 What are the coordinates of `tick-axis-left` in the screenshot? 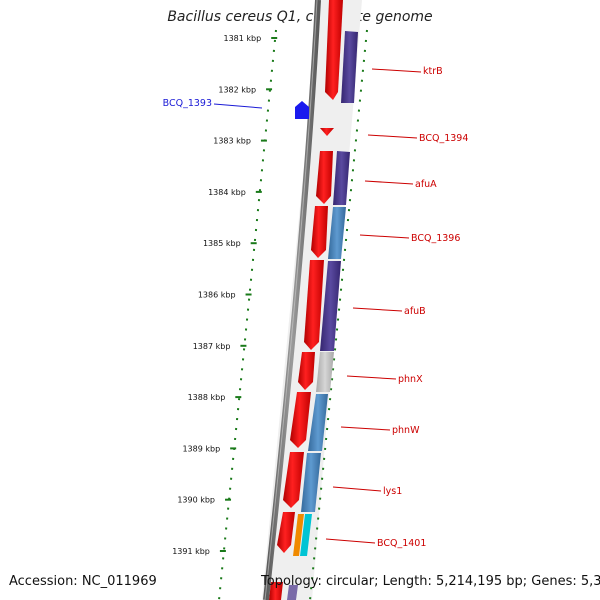 It's located at (247, 314).